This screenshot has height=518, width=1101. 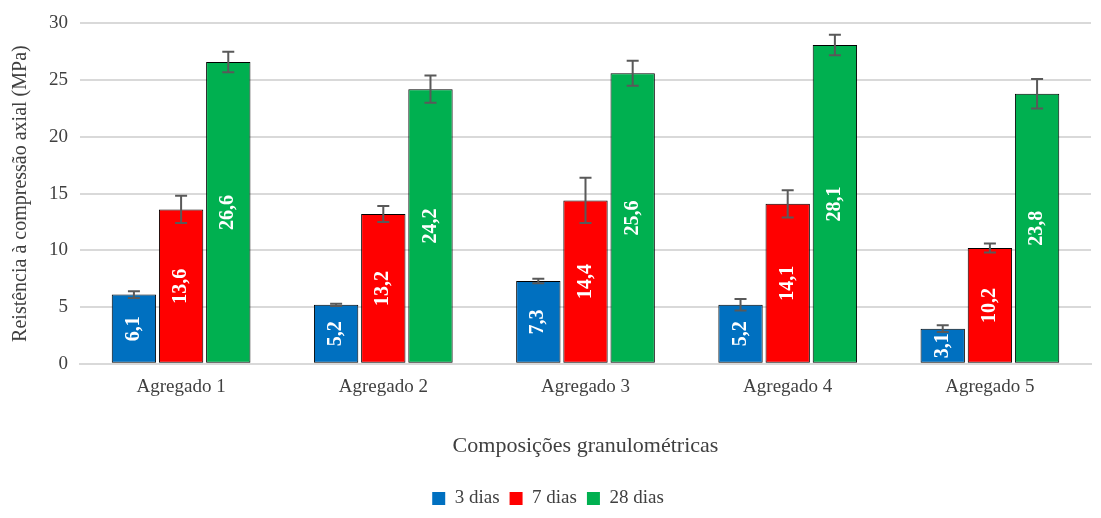 I want to click on legend-label: 3 dias, so click(x=477, y=497).